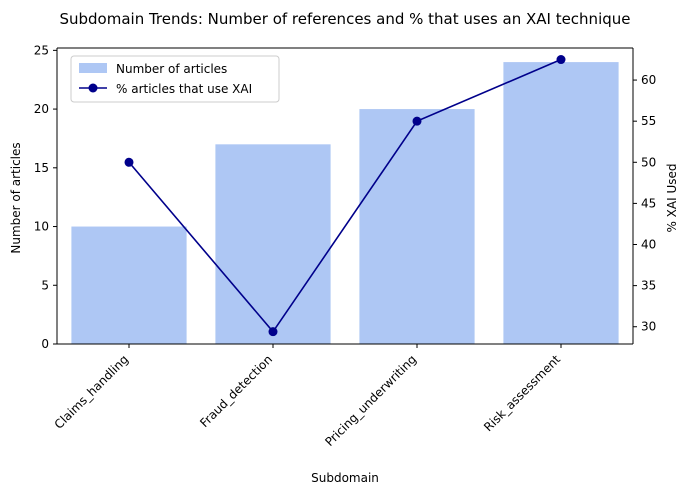 The height and width of the screenshot is (494, 690). I want to click on x-tick-label: Claims_handling, so click(91, 391).